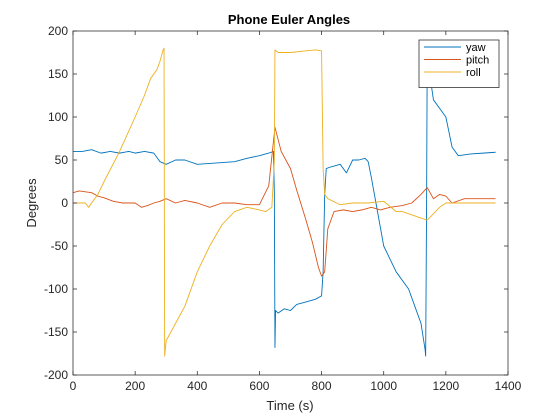 The image size is (560, 420). I want to click on legend-box, so click(459, 63).